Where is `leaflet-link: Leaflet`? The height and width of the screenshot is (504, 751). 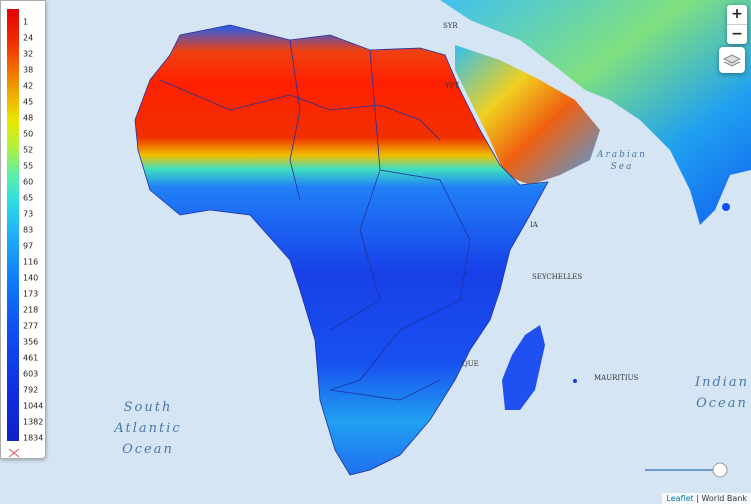
leaflet-link: Leaflet is located at coordinates (680, 498).